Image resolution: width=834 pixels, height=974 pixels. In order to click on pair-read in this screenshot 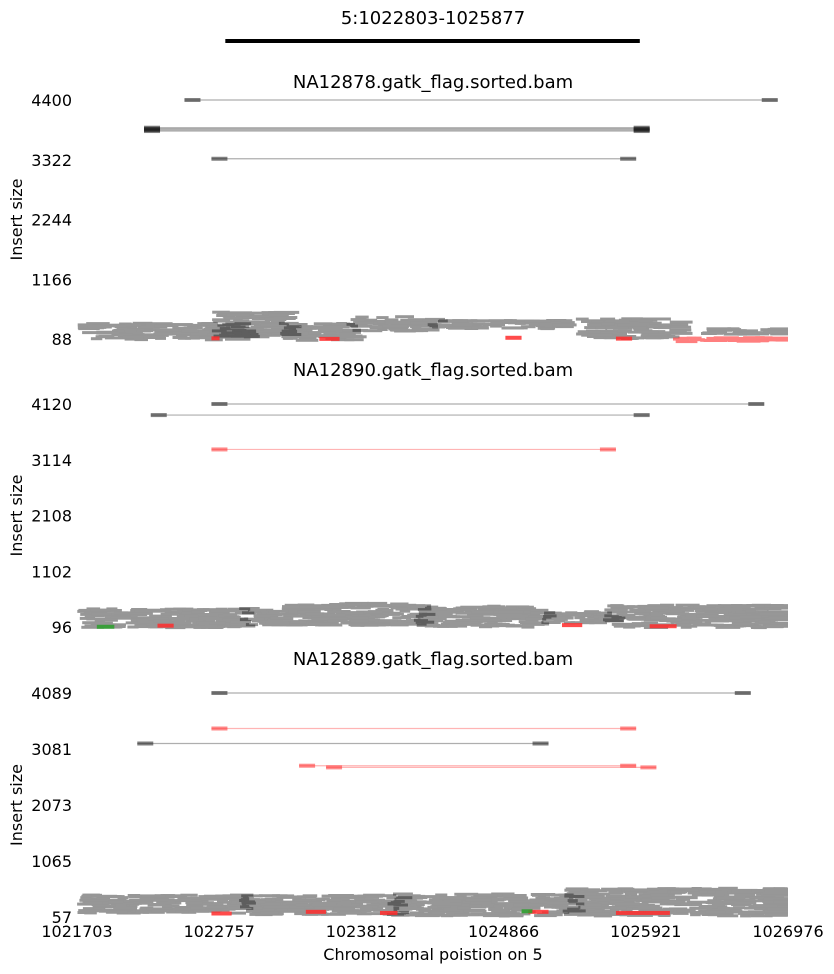, I will do `click(219, 693)`.